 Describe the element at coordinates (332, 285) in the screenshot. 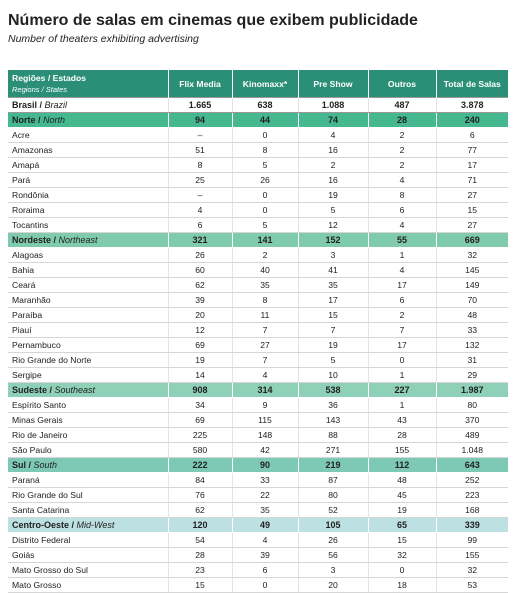

I see `cell: 35` at that location.